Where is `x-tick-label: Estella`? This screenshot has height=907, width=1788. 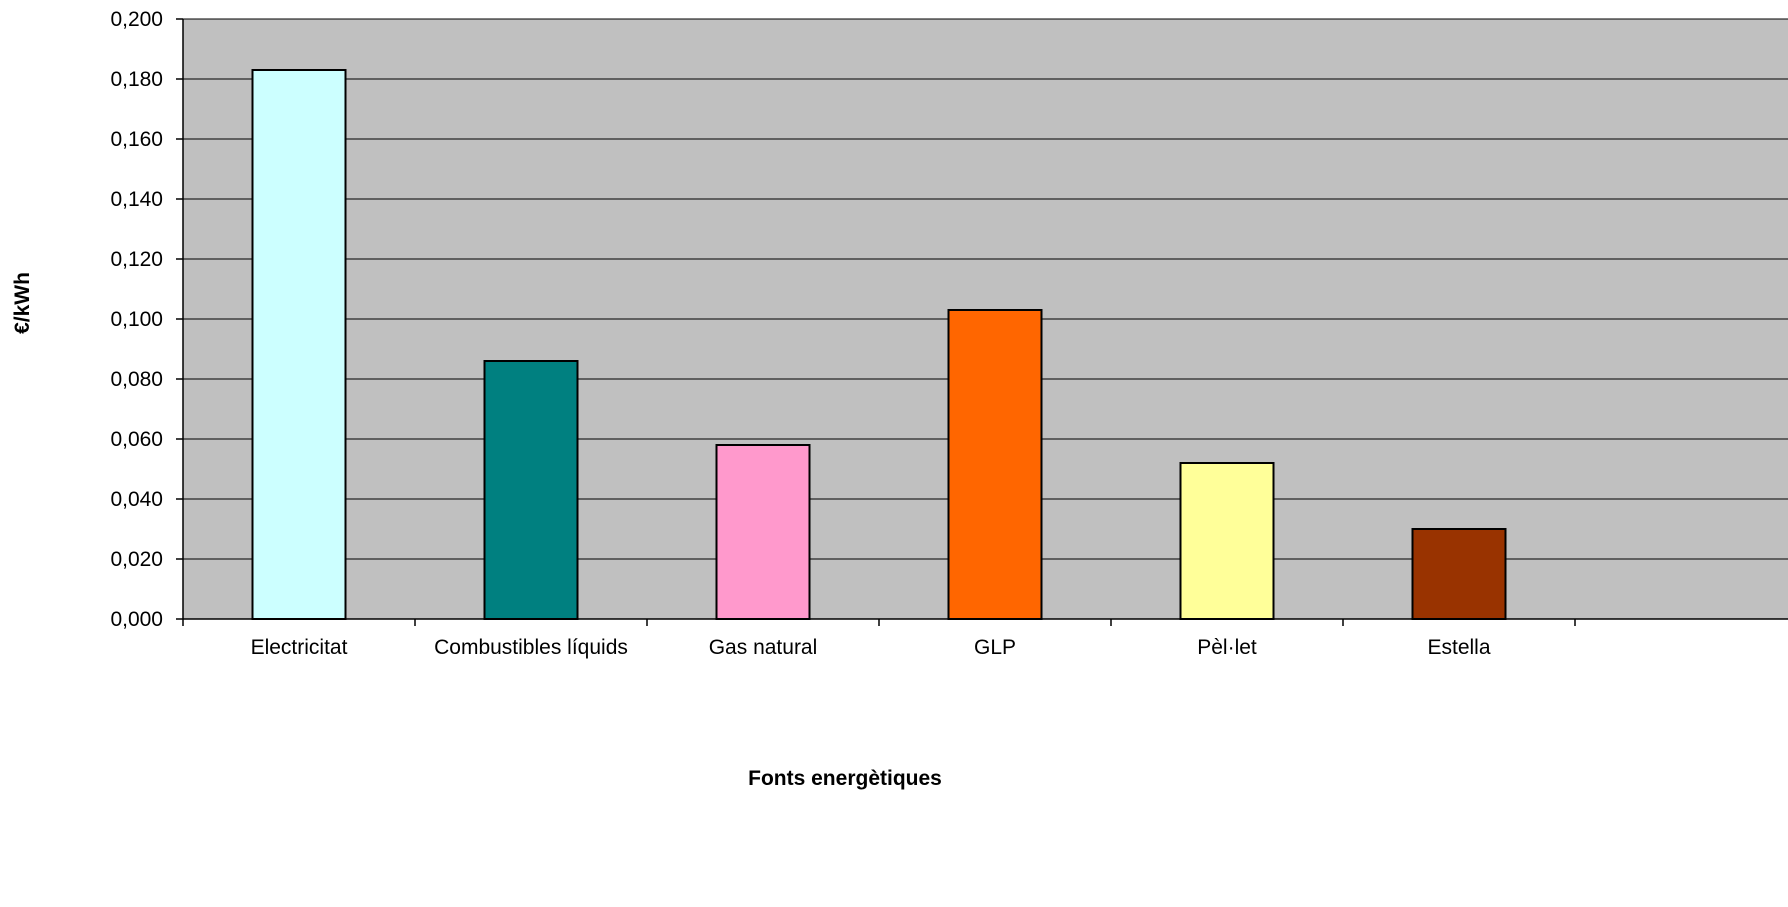
x-tick-label: Estella is located at coordinates (1458, 647).